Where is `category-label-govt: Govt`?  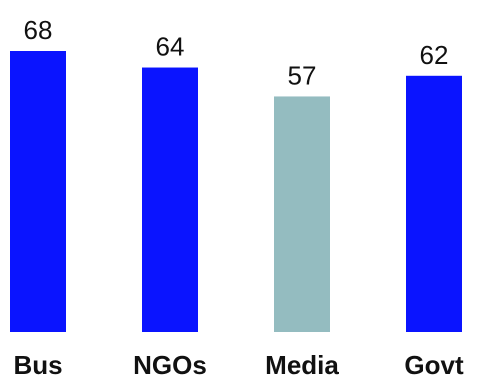
category-label-govt: Govt is located at coordinates (434, 365).